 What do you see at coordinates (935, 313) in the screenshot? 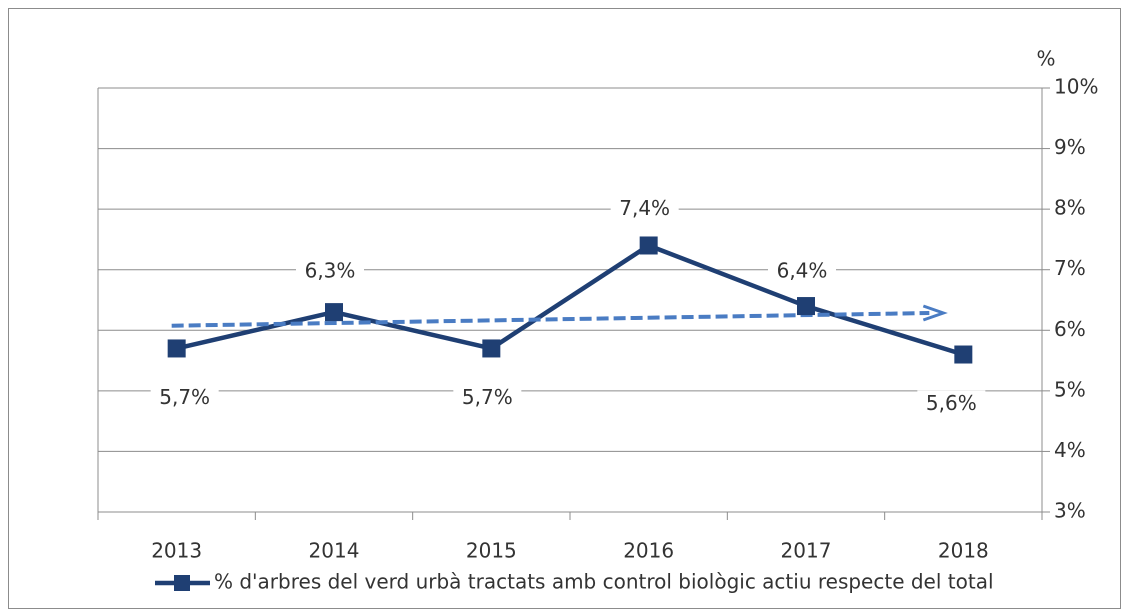
I see `trendline-arrow` at bounding box center [935, 313].